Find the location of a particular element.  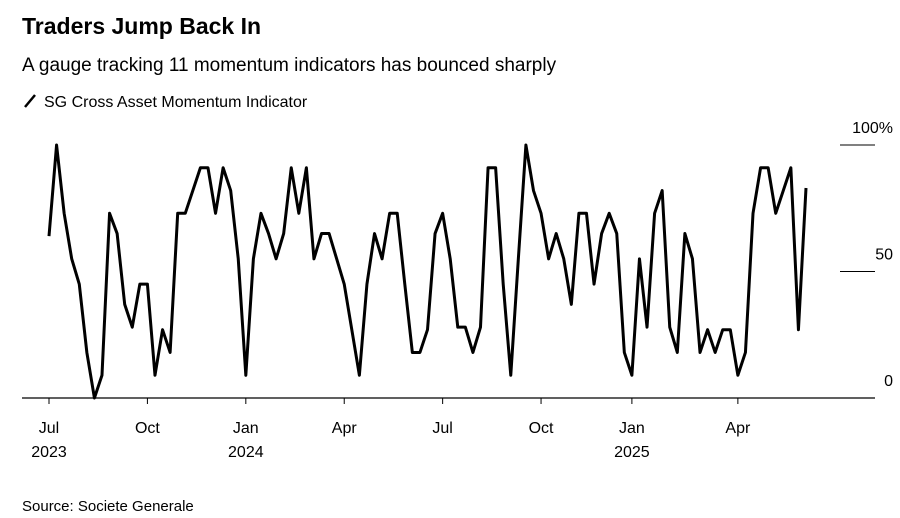

source: Source: Societe Generale is located at coordinates (108, 506).